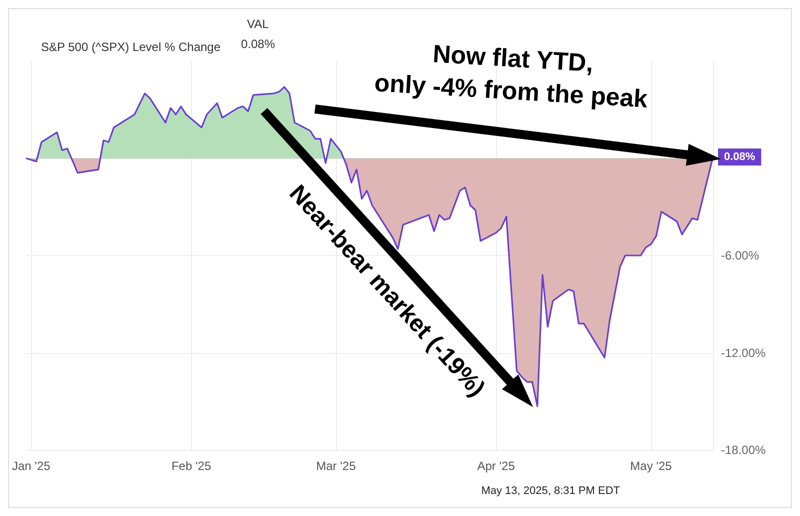  What do you see at coordinates (511, 77) in the screenshot?
I see `annotation: Now flat YTD, only -4% from the peak` at bounding box center [511, 77].